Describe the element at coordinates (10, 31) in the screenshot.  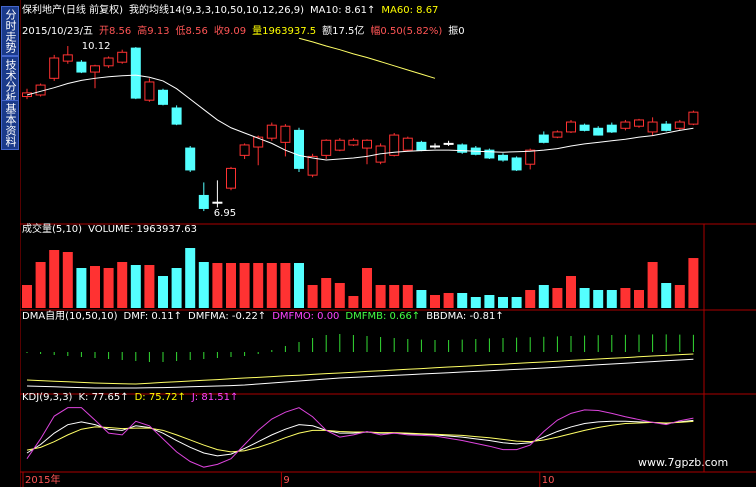
I see `side-tab: 分时走势` at that location.